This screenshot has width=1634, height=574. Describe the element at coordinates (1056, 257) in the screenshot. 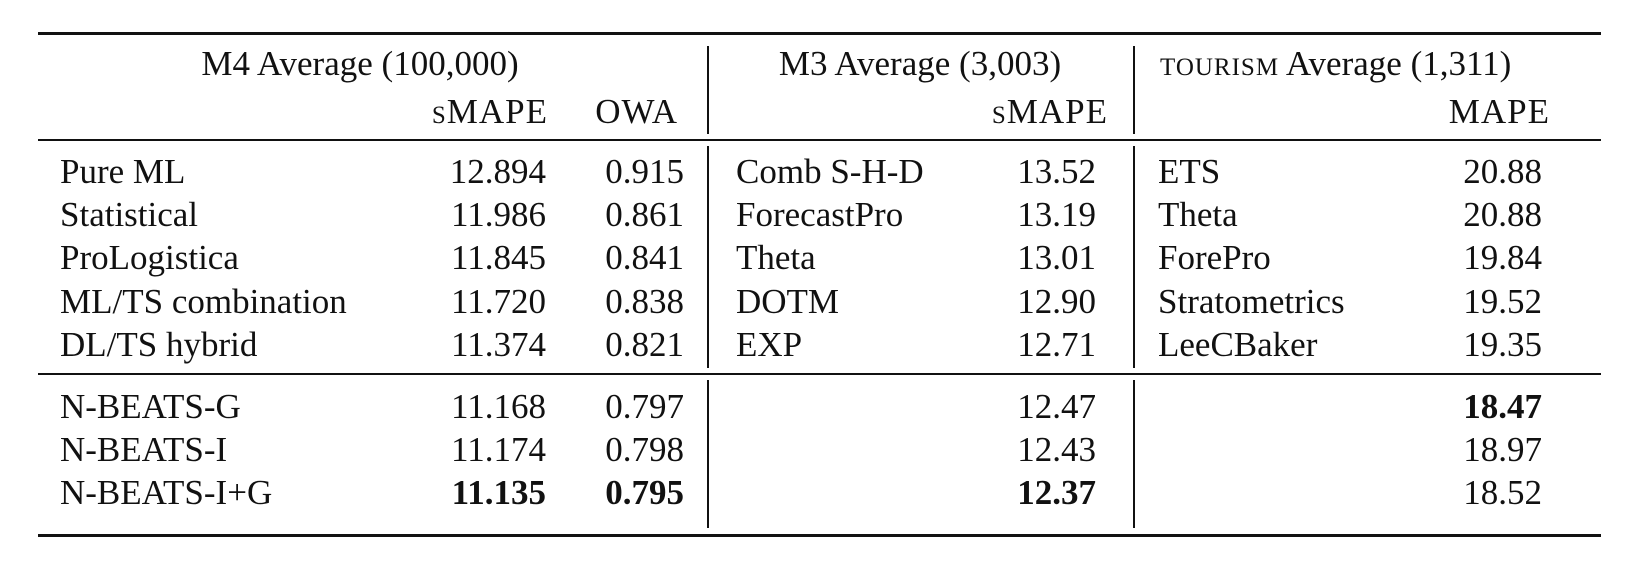

I see `m3-smape-value: 13.01` at that location.